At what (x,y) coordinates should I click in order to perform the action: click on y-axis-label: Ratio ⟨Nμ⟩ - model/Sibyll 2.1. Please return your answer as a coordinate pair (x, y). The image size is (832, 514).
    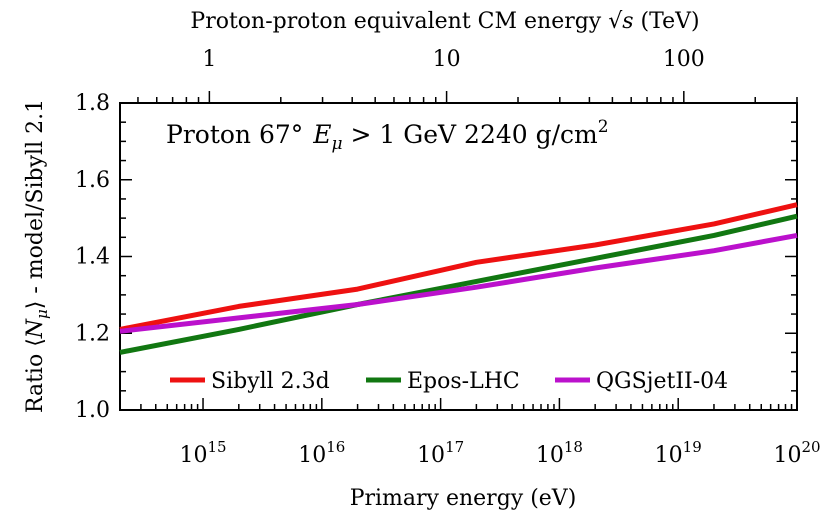
    Looking at the image, I should click on (37, 256).